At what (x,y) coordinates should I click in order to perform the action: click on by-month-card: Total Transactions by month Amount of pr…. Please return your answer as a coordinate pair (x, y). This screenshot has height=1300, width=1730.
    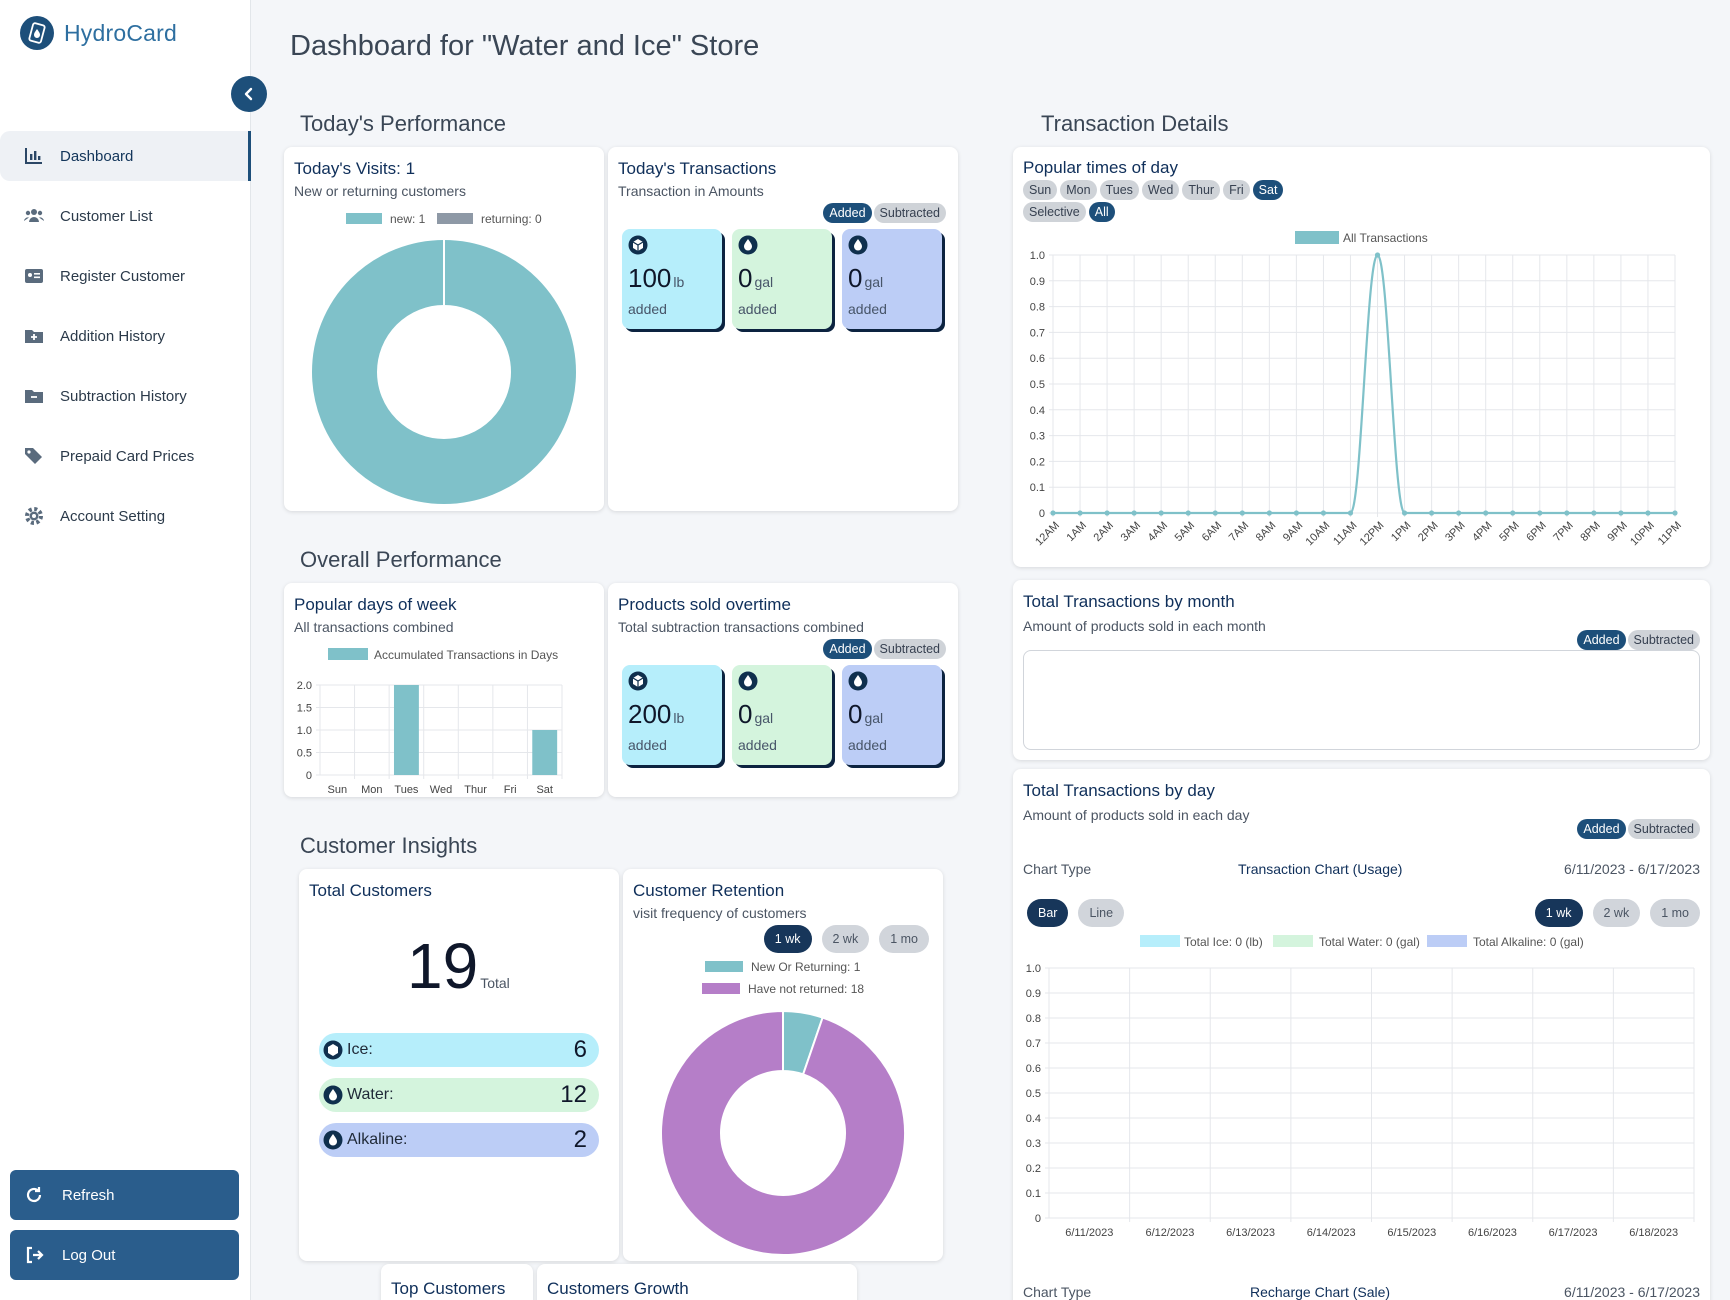
    Looking at the image, I should click on (1361, 670).